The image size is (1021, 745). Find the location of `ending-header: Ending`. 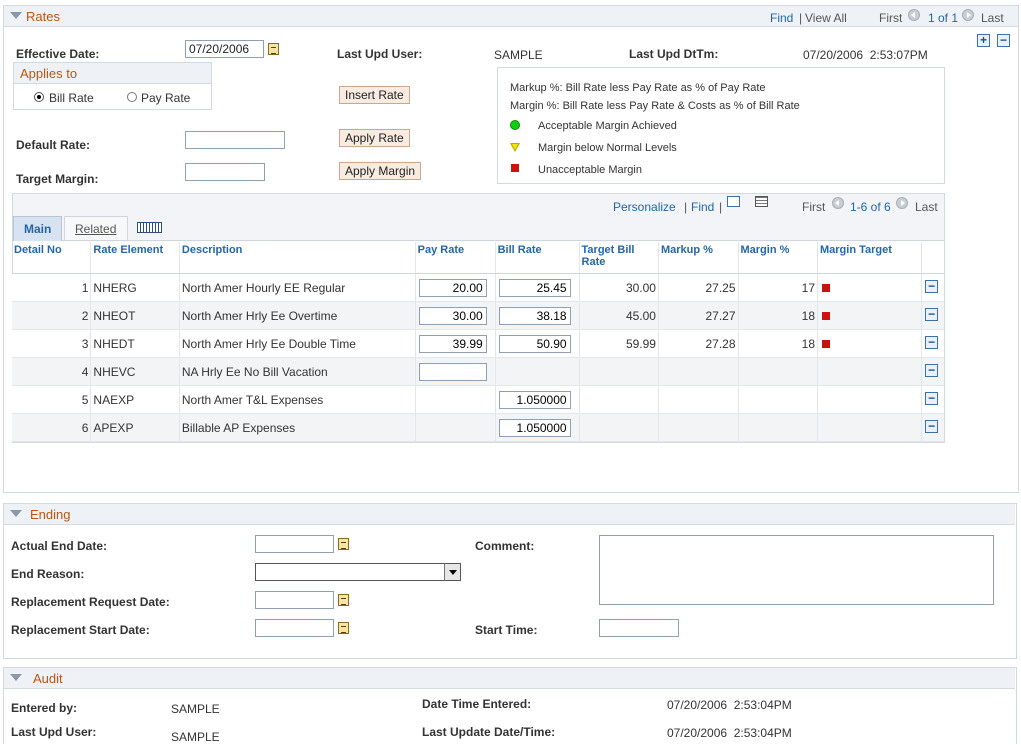

ending-header: Ending is located at coordinates (509, 514).